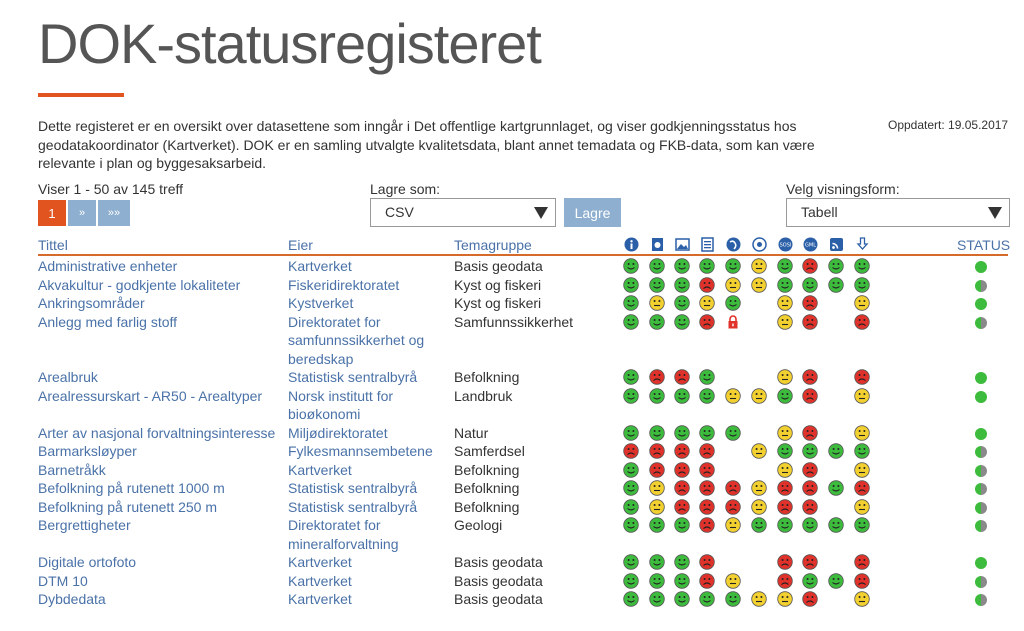  Describe the element at coordinates (862, 244) in the screenshot. I see `download-icon` at that location.